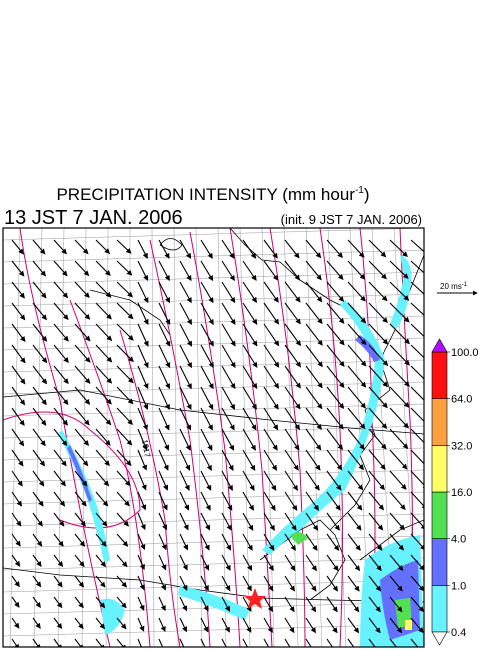  Describe the element at coordinates (255, 598) in the screenshot. I see `station-marker` at that location.